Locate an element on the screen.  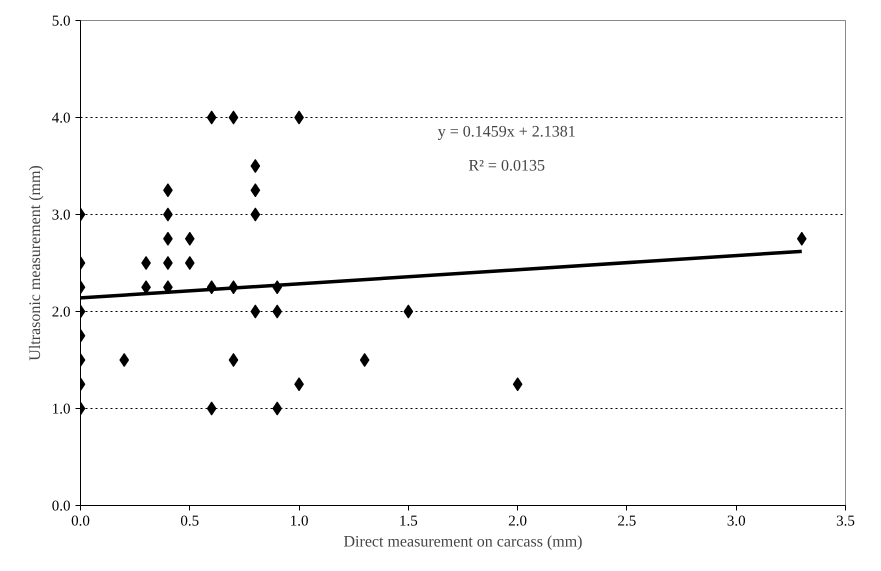
x-tick-label: 1.5 is located at coordinates (408, 522).